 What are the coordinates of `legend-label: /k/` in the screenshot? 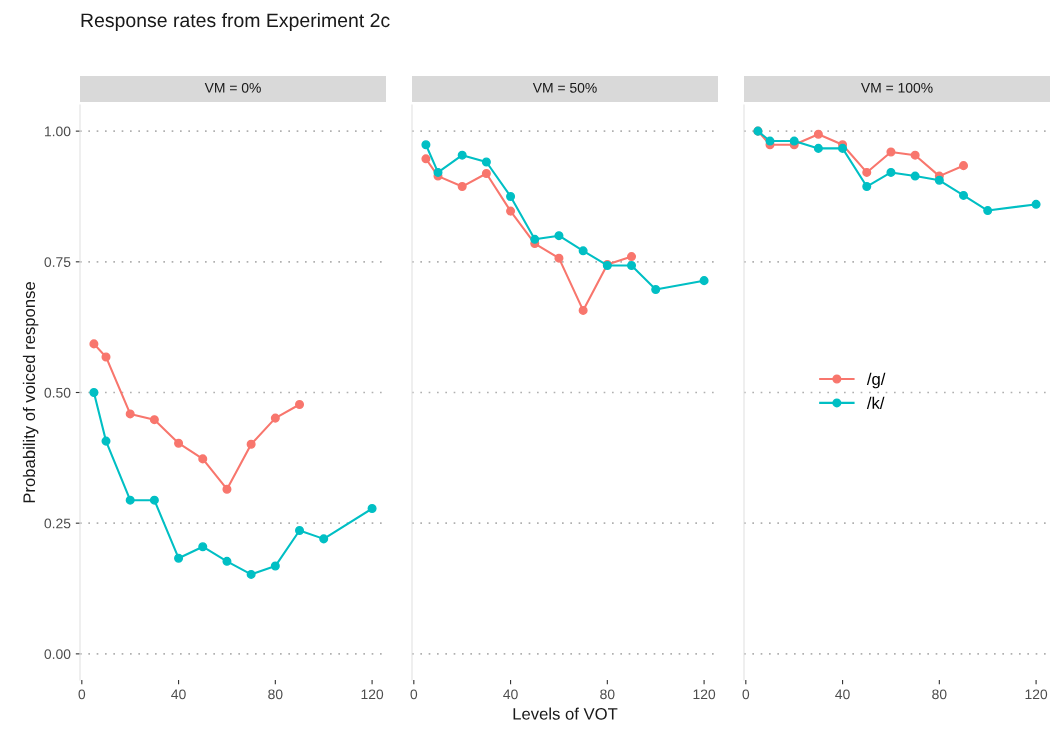 It's located at (875, 402).